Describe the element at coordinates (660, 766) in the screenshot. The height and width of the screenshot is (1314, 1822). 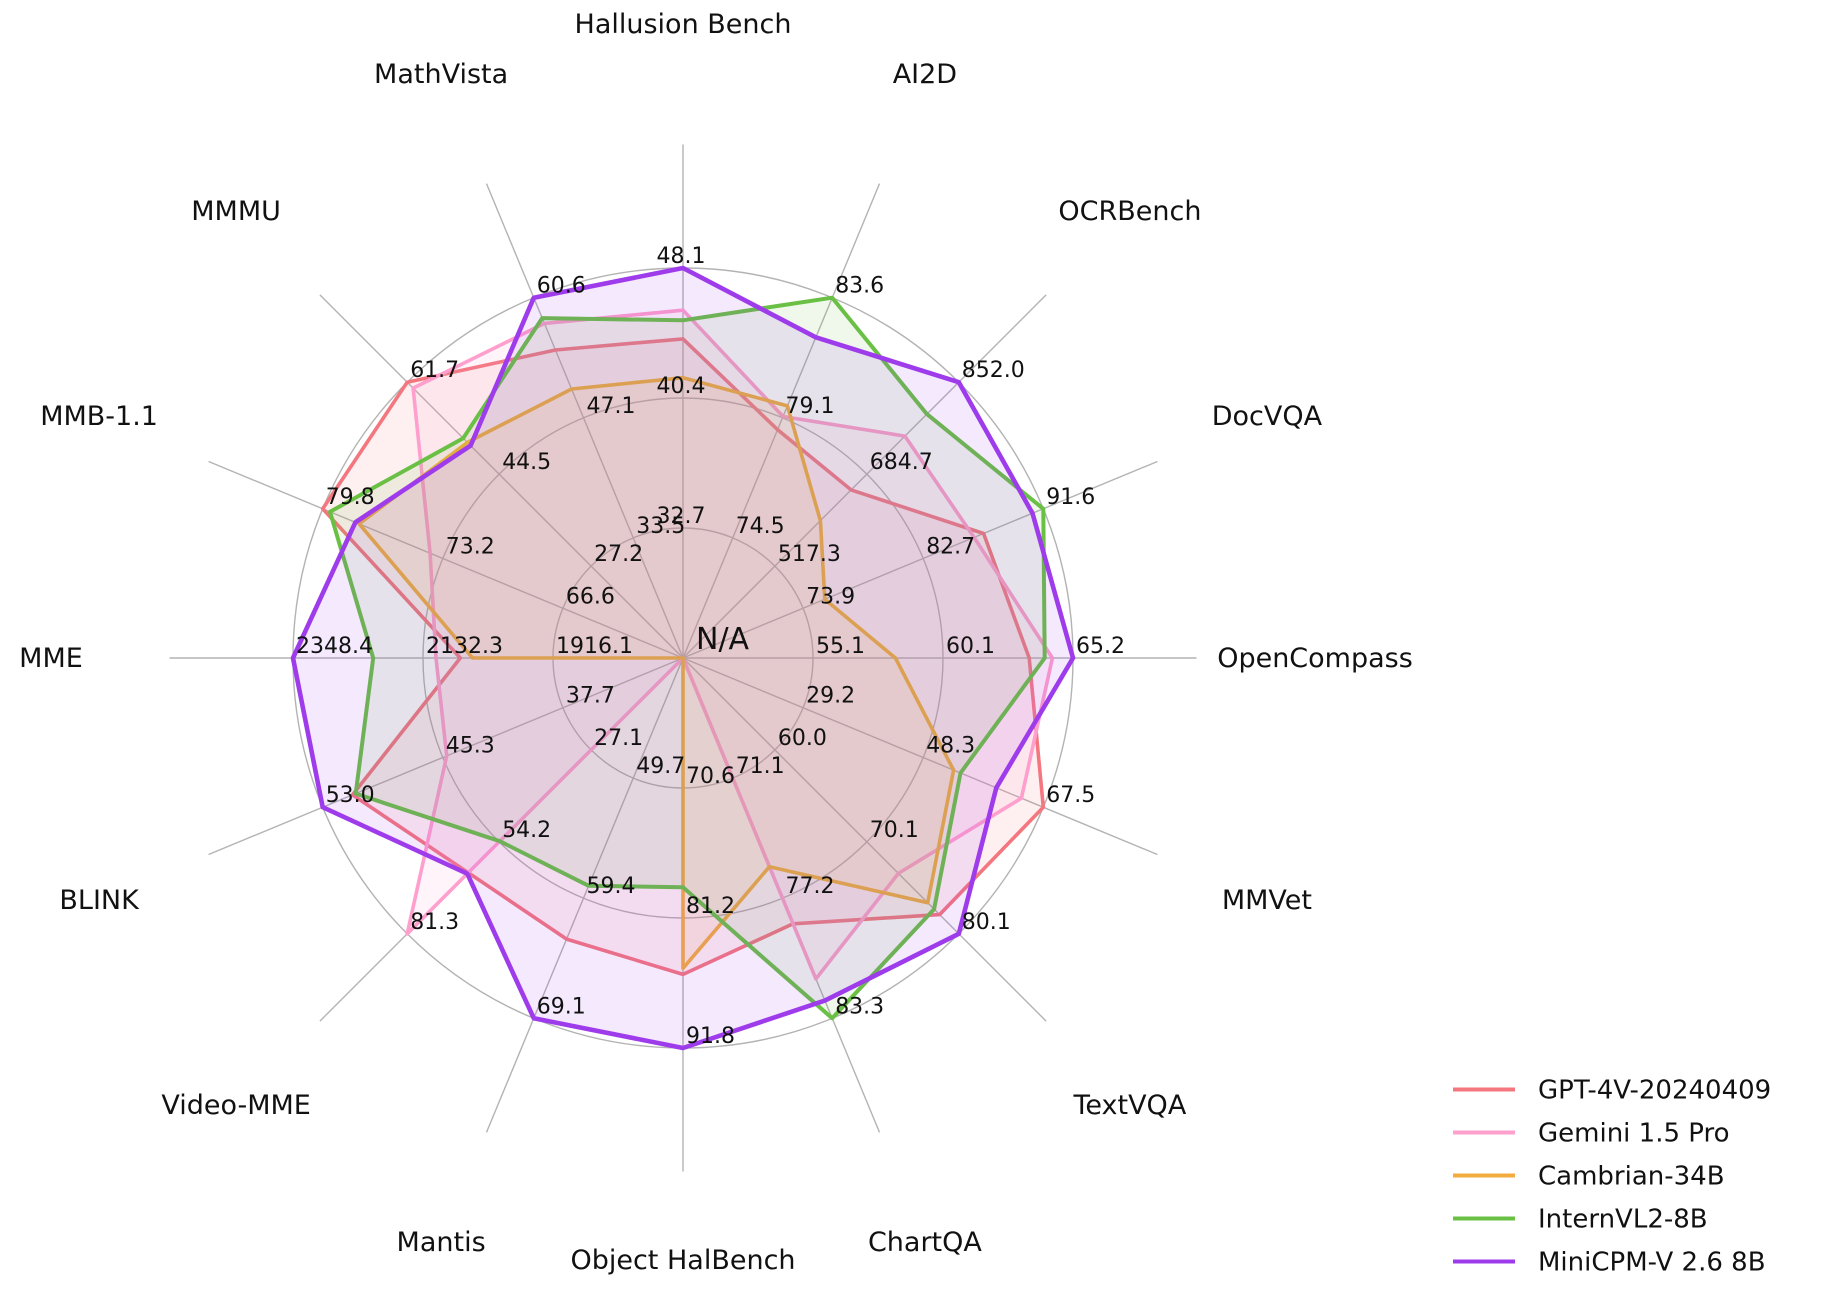
I see `ring-label: 49.7` at that location.